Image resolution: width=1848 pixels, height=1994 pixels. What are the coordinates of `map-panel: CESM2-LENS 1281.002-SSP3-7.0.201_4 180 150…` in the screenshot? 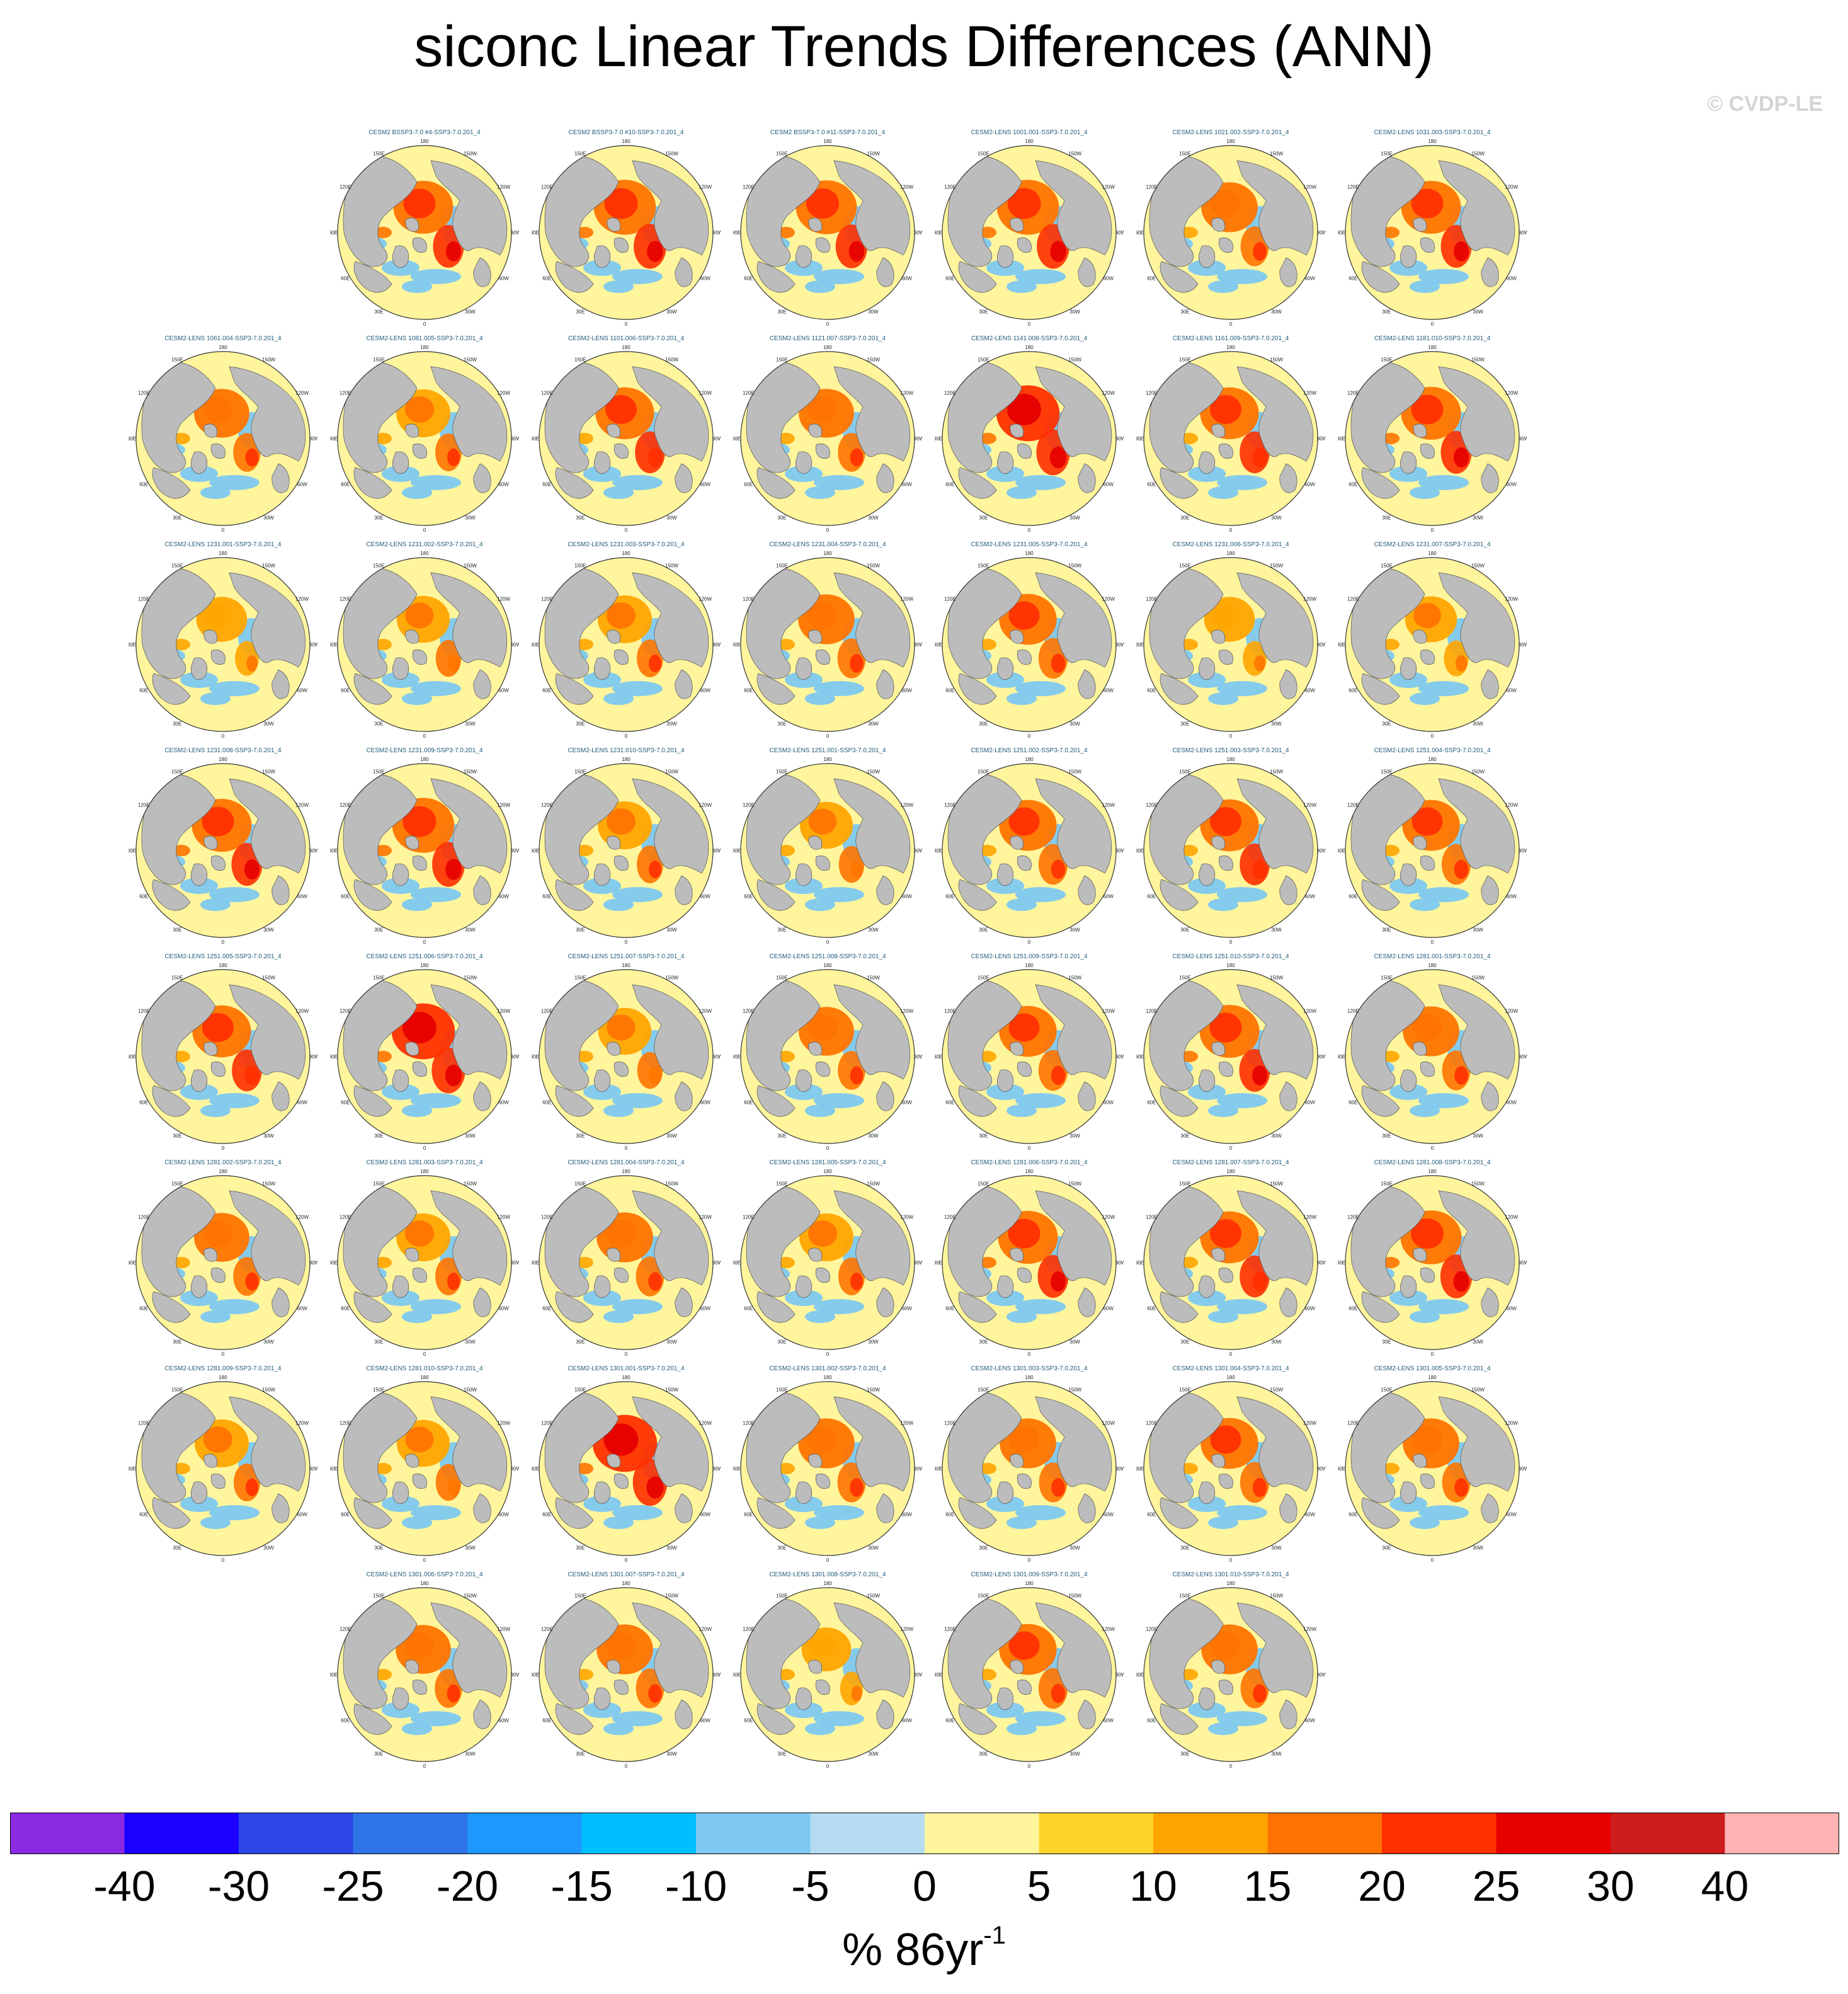 It's located at (222, 1261).